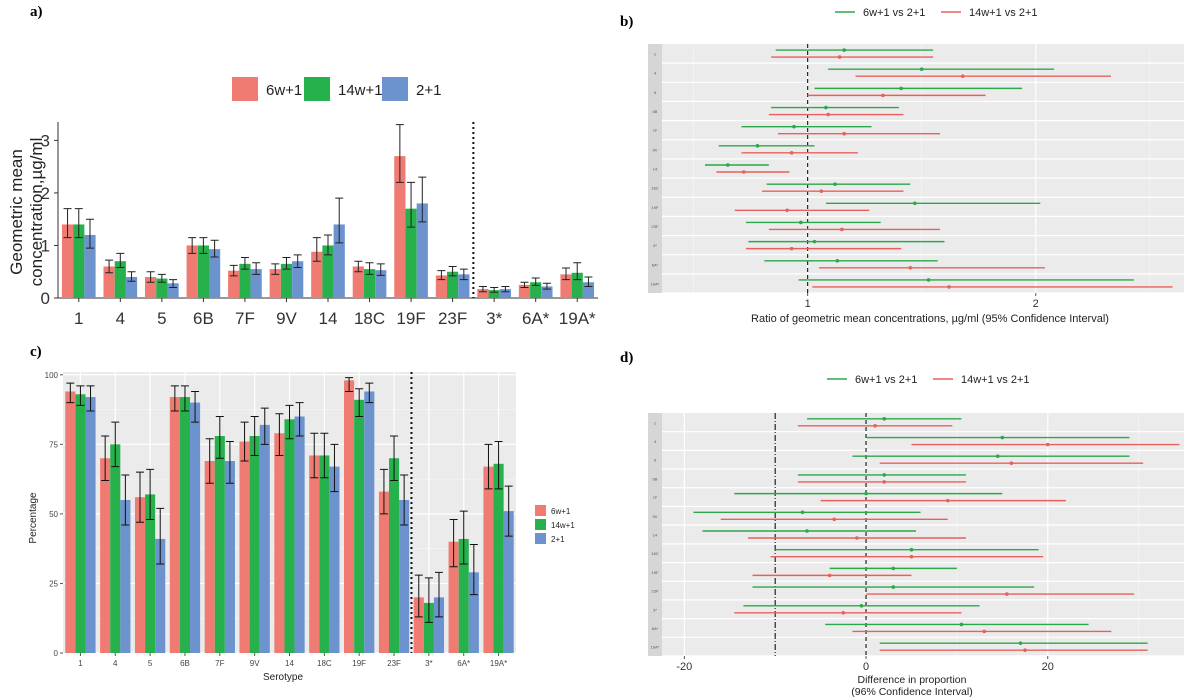 This screenshot has width=1200, height=699. I want to click on chart-a-bar-14w-1-18c, so click(369, 283).